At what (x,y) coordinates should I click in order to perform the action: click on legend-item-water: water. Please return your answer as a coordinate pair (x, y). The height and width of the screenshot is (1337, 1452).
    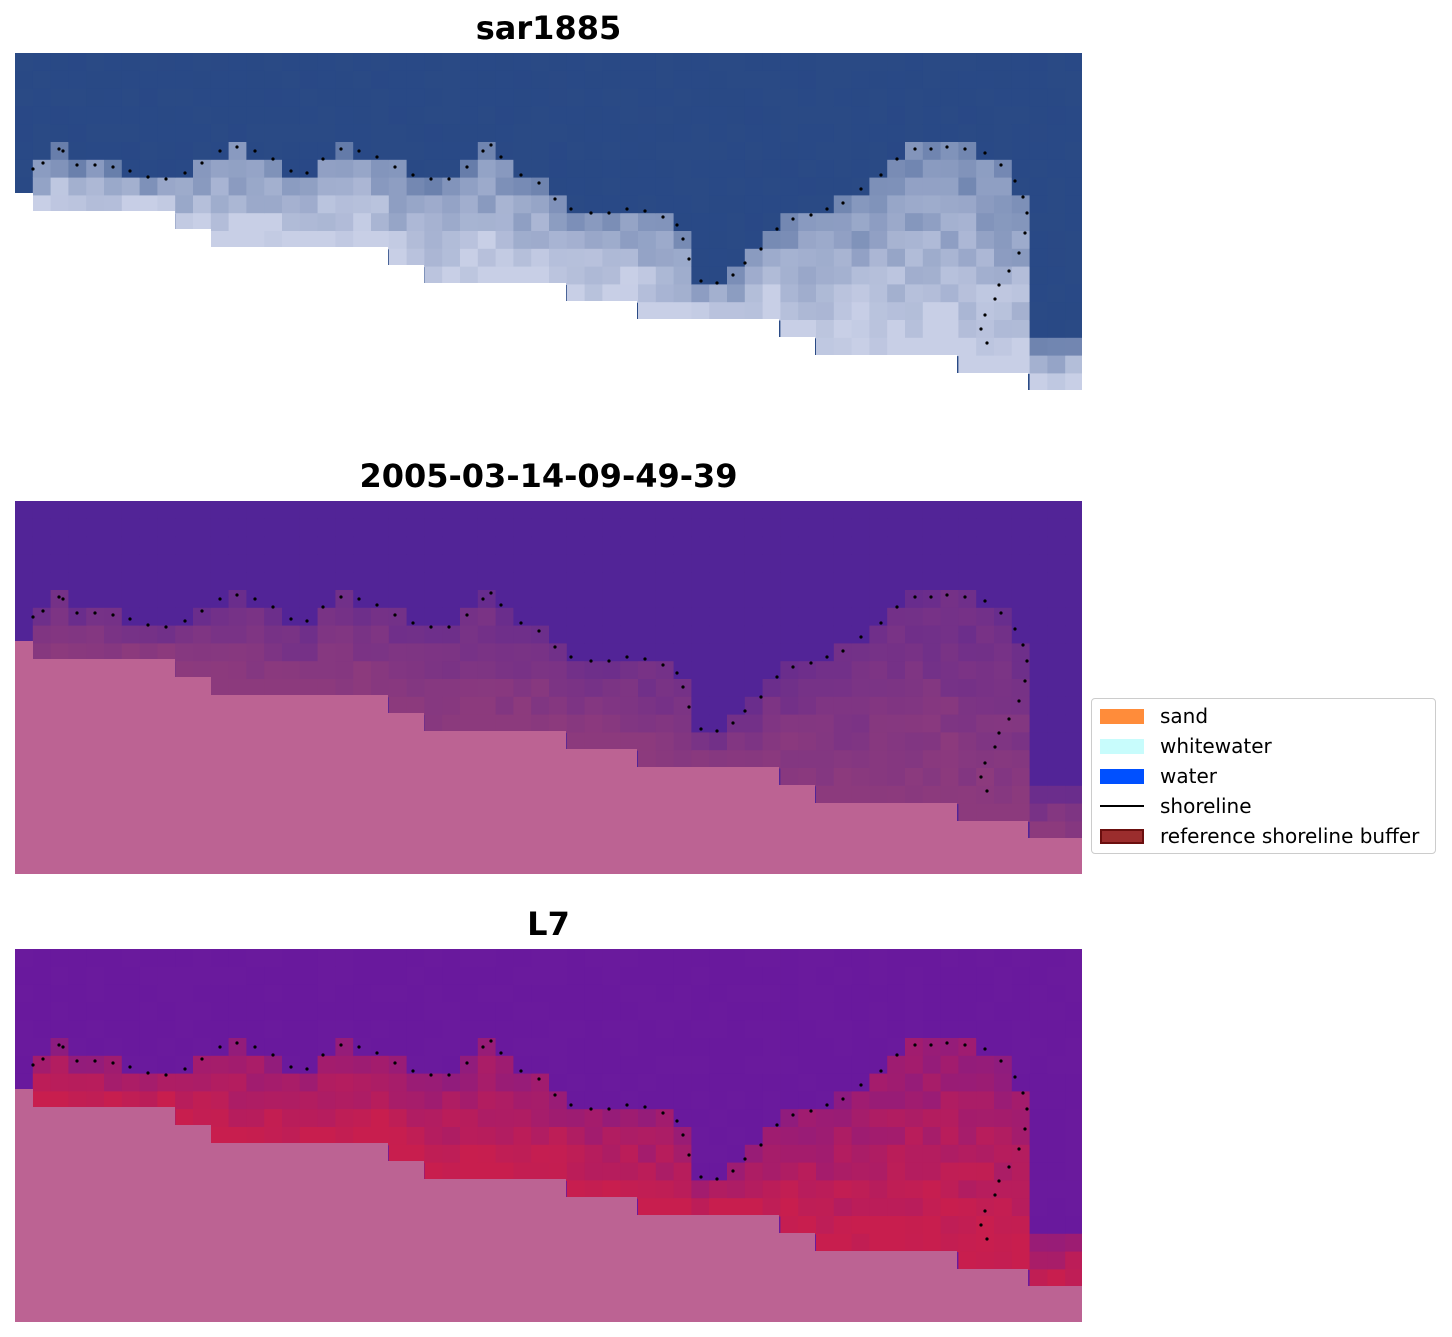
    Looking at the image, I should click on (1158, 776).